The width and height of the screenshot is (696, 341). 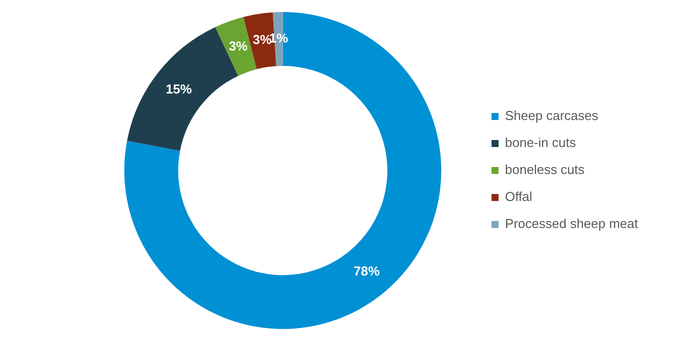 What do you see at coordinates (540, 142) in the screenshot?
I see `legend-label: bone-in cuts` at bounding box center [540, 142].